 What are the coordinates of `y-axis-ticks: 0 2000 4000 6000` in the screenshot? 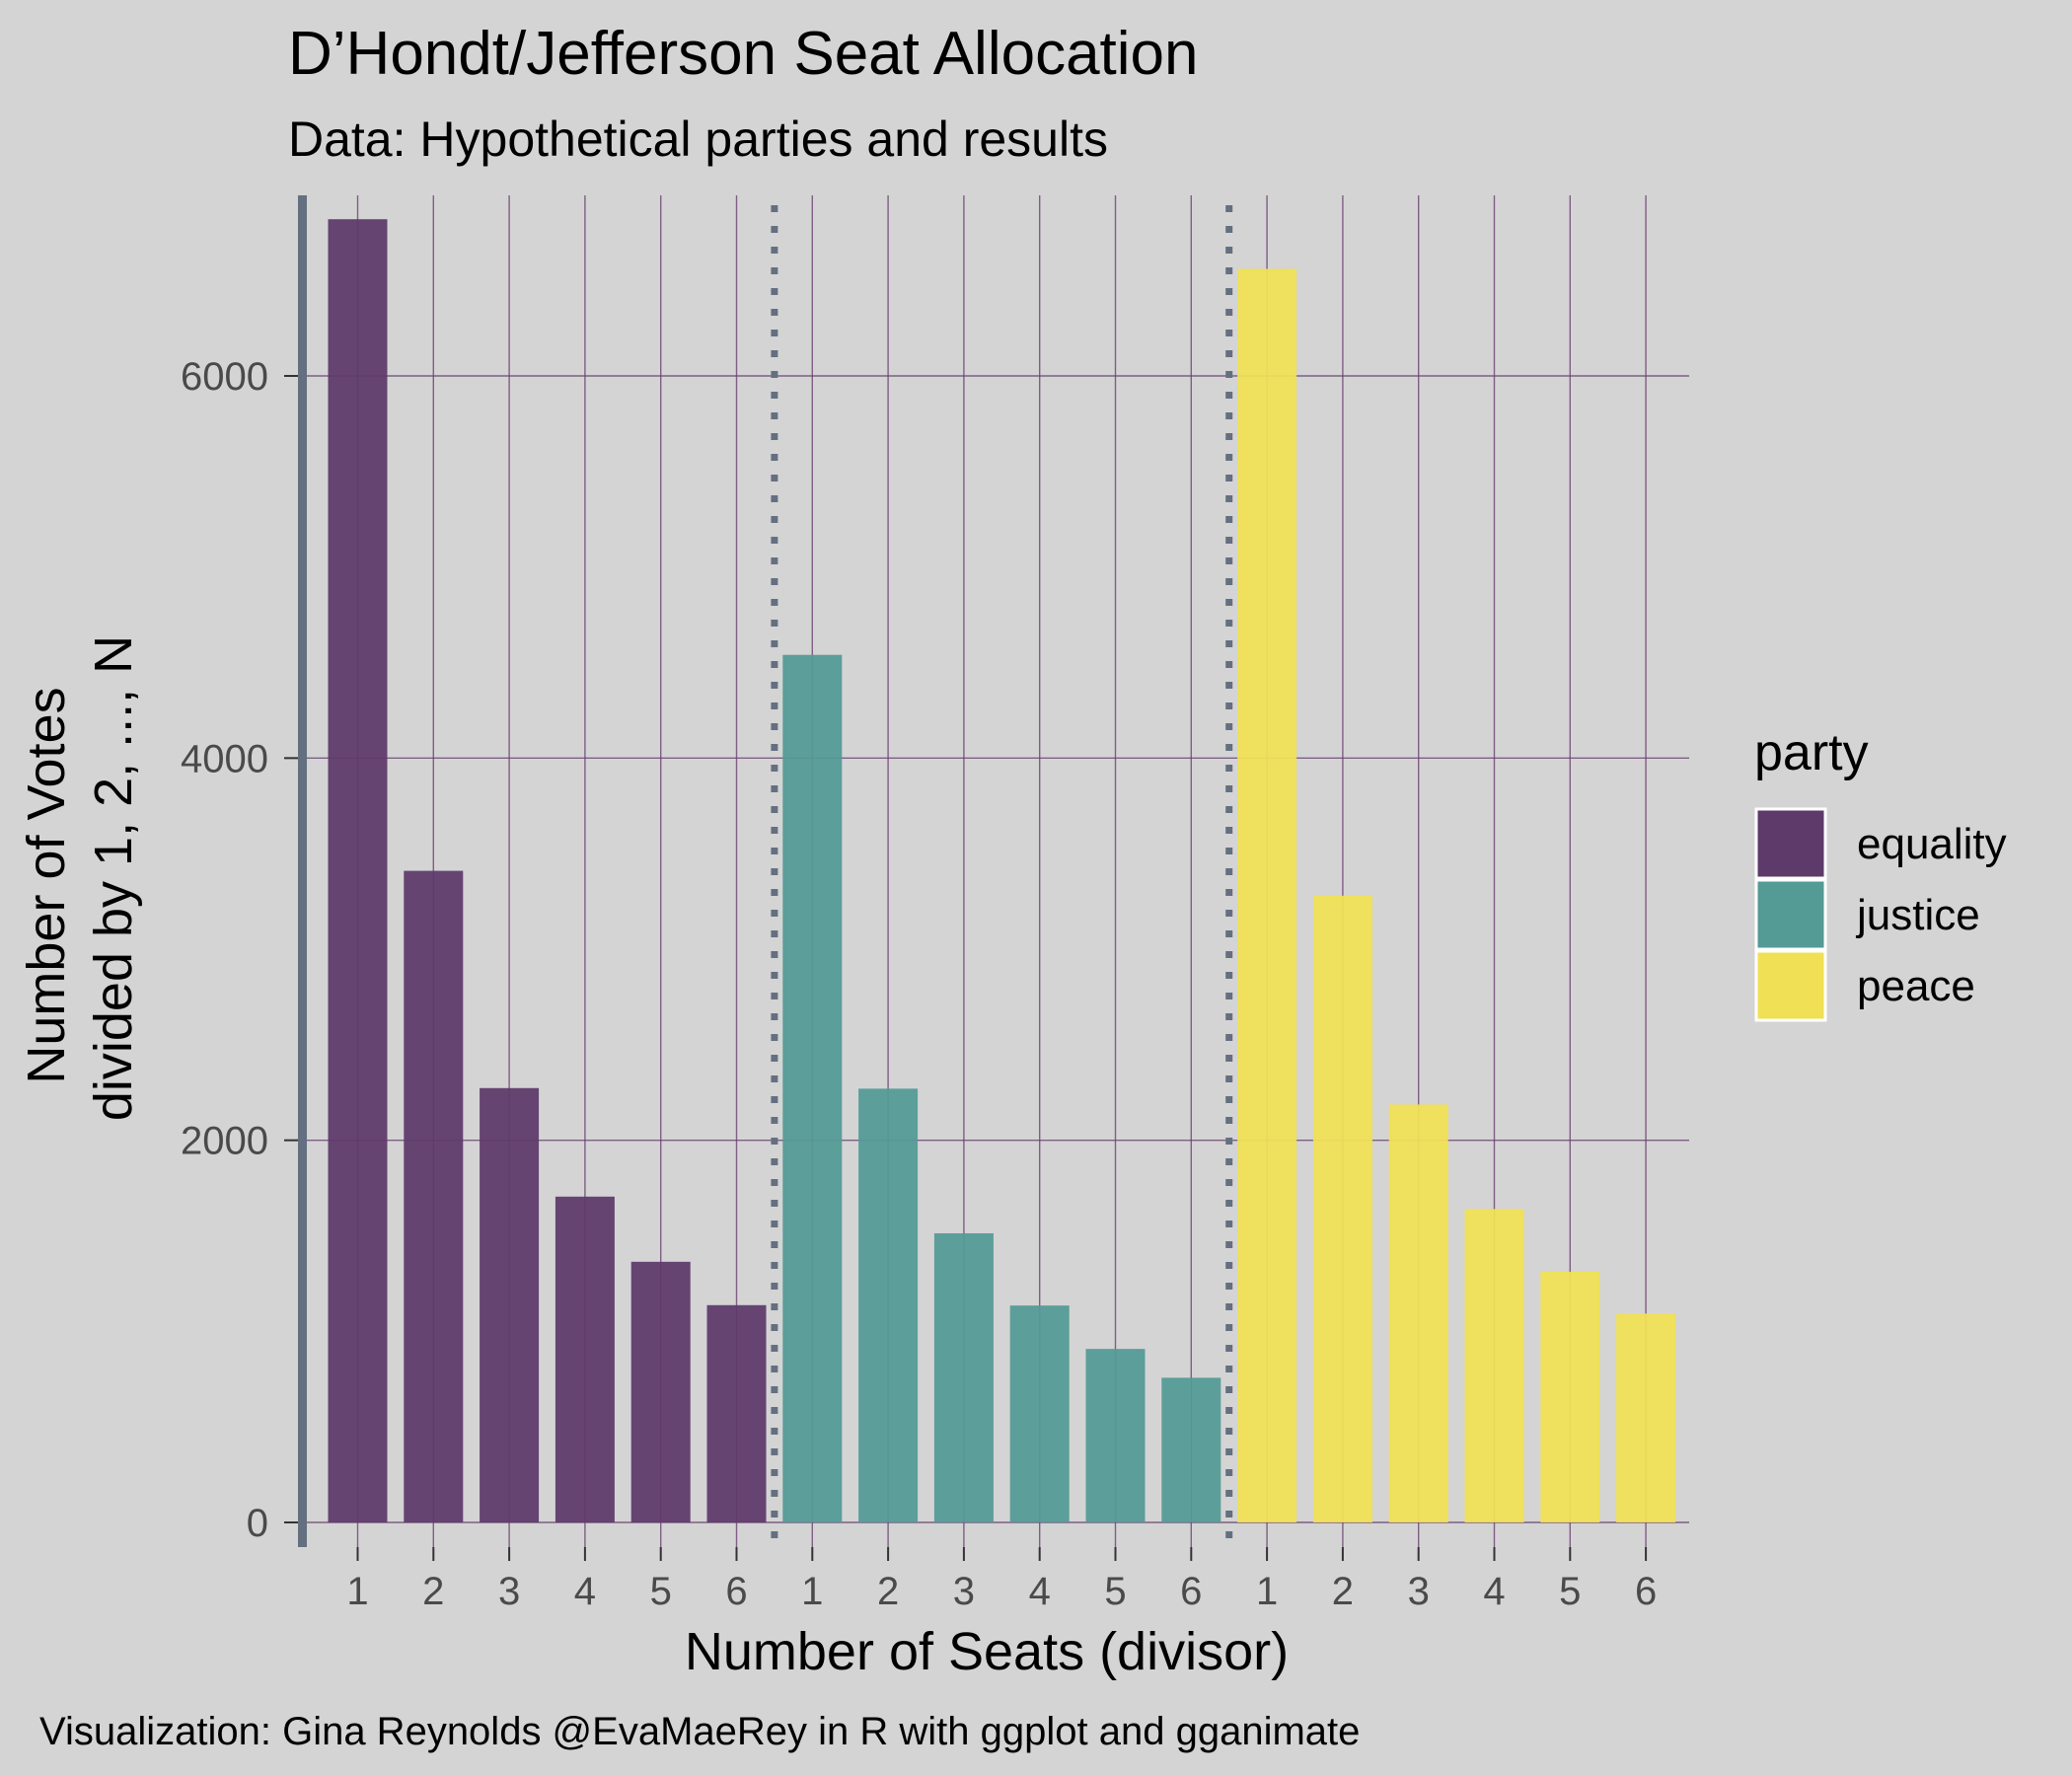 It's located at (240, 950).